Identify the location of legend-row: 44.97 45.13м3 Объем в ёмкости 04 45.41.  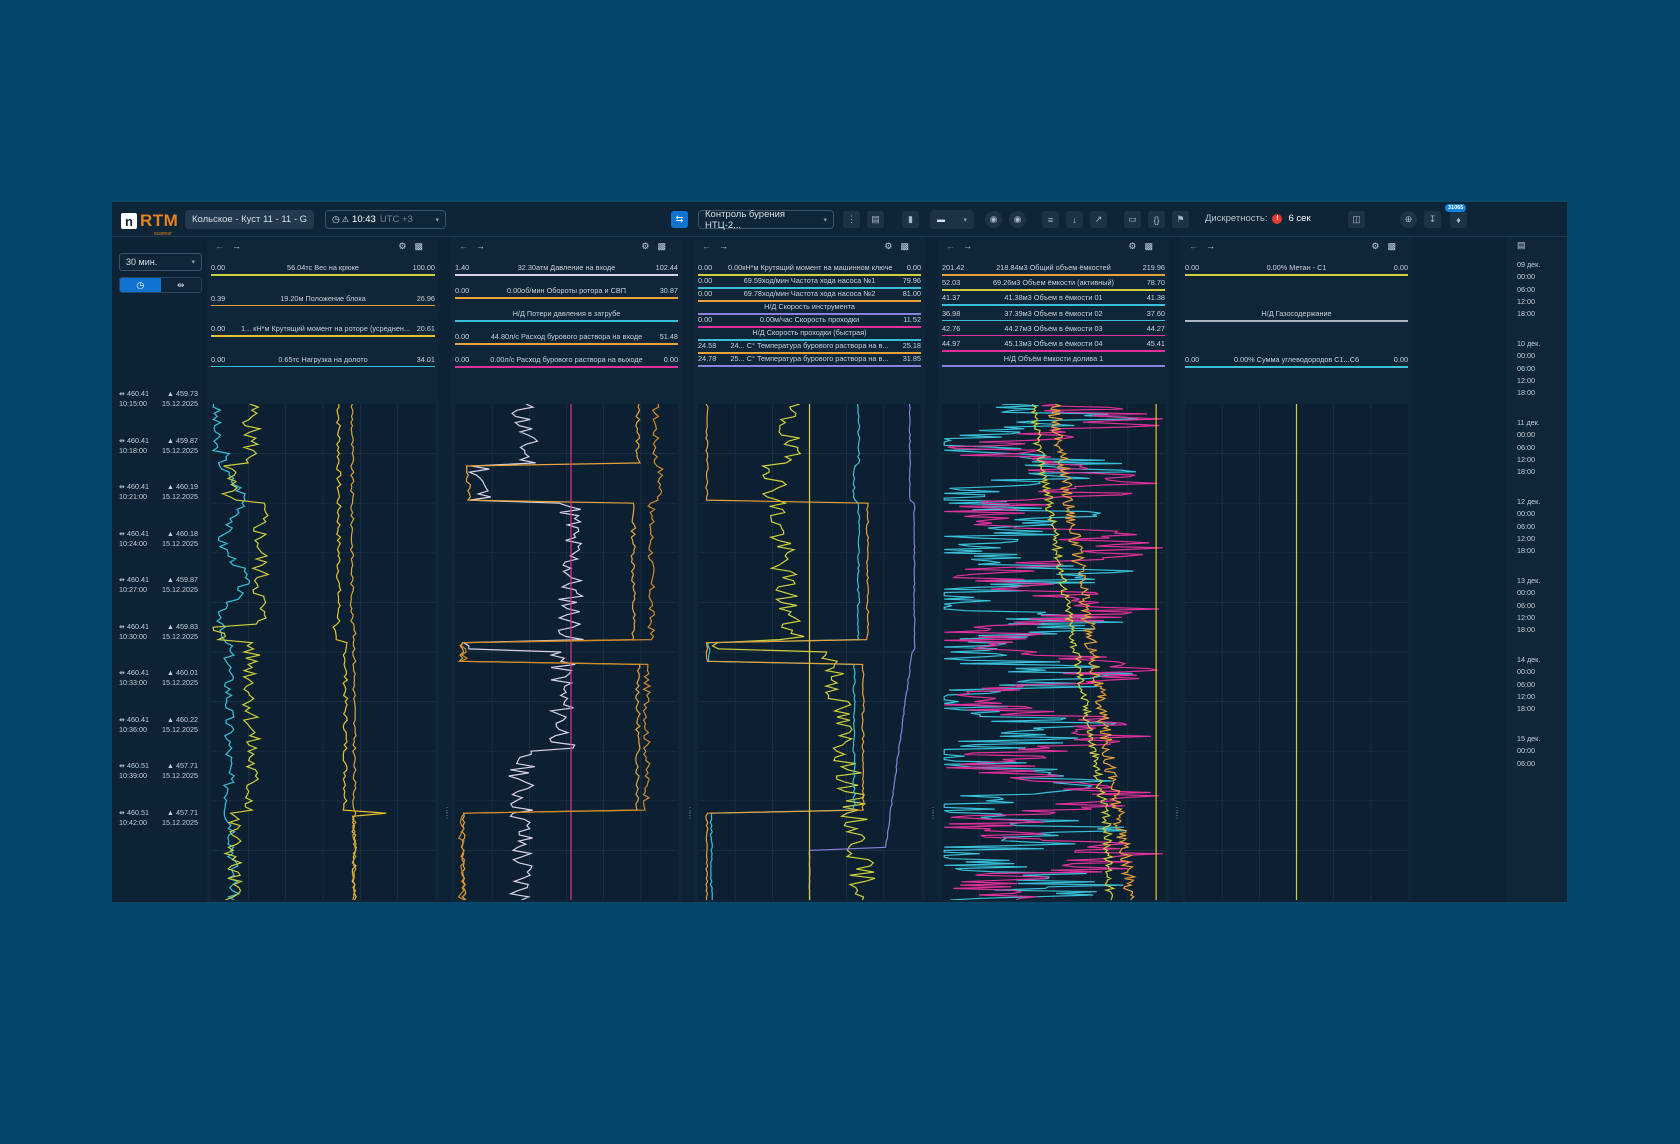
(1053, 345).